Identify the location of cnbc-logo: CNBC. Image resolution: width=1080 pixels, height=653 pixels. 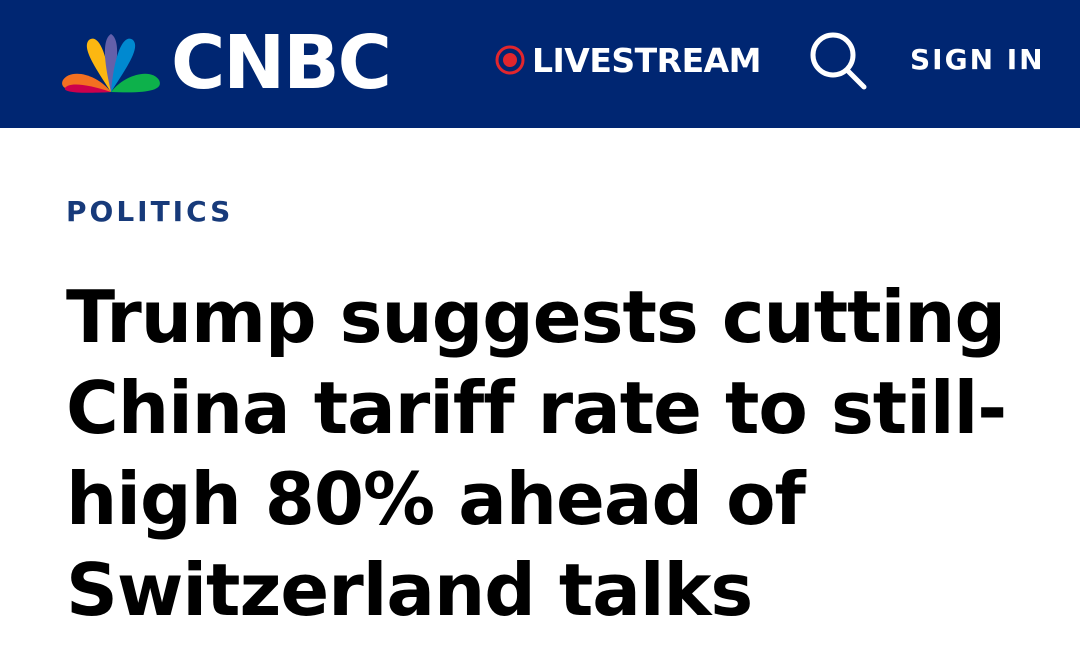
(224, 63).